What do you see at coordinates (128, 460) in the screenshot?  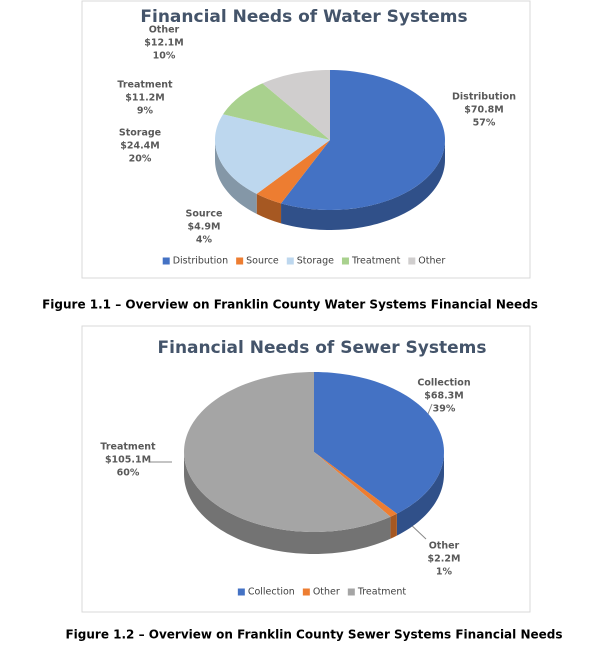 I see `data-label-amount: $105.1M` at bounding box center [128, 460].